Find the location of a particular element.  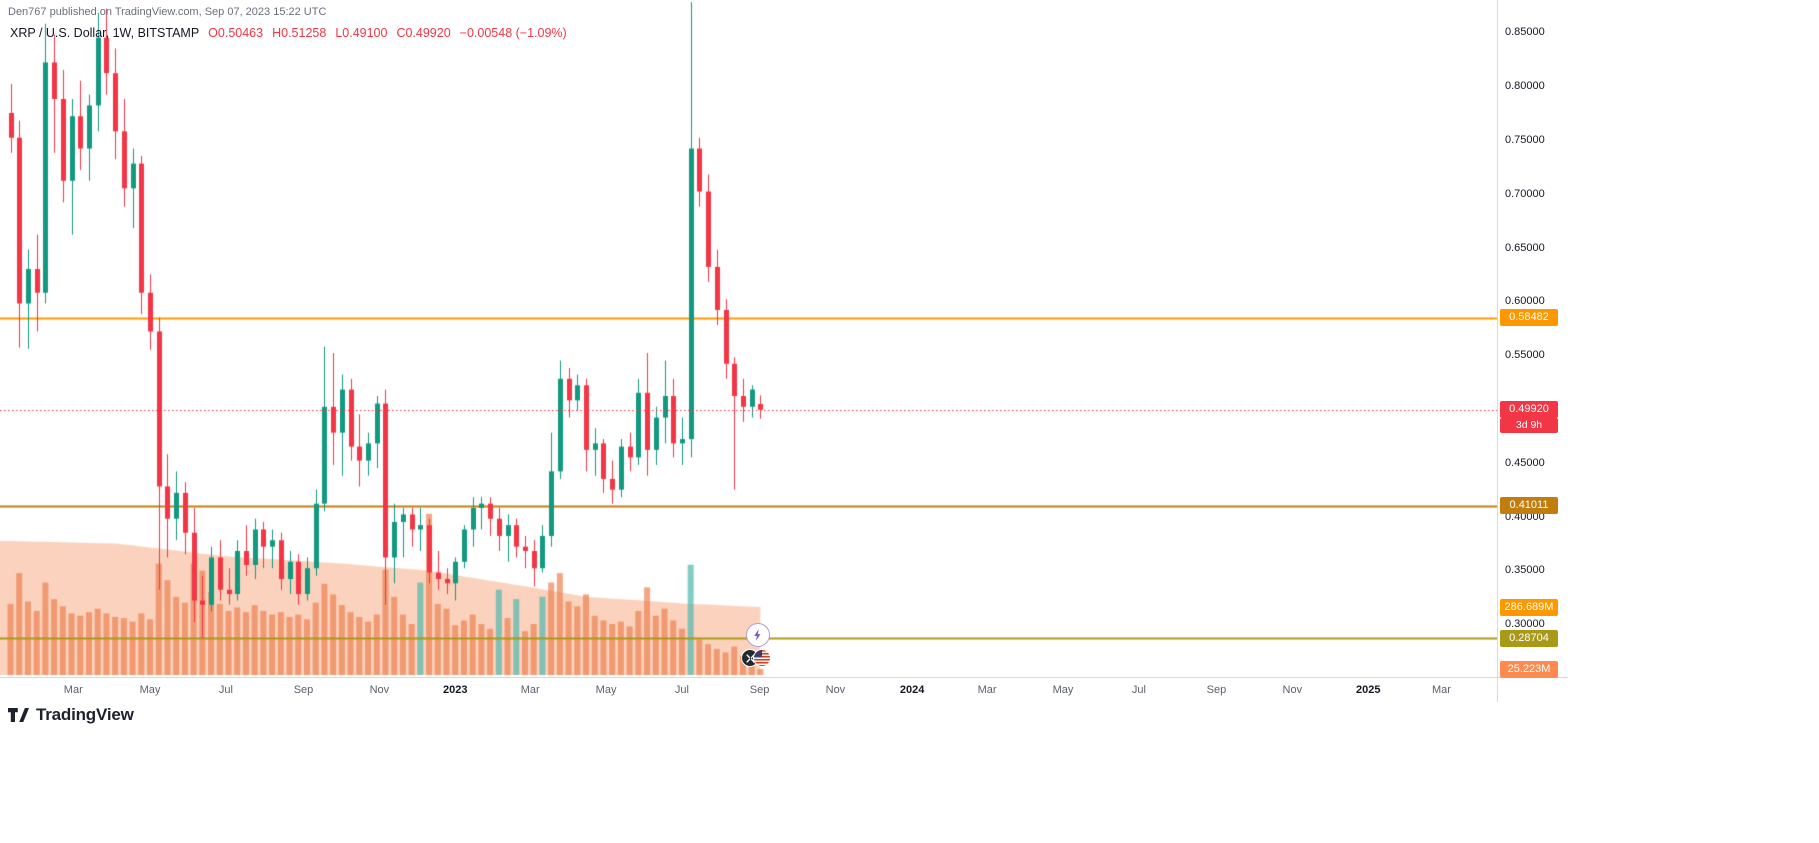

time-tick-label: 2023 is located at coordinates (455, 690).